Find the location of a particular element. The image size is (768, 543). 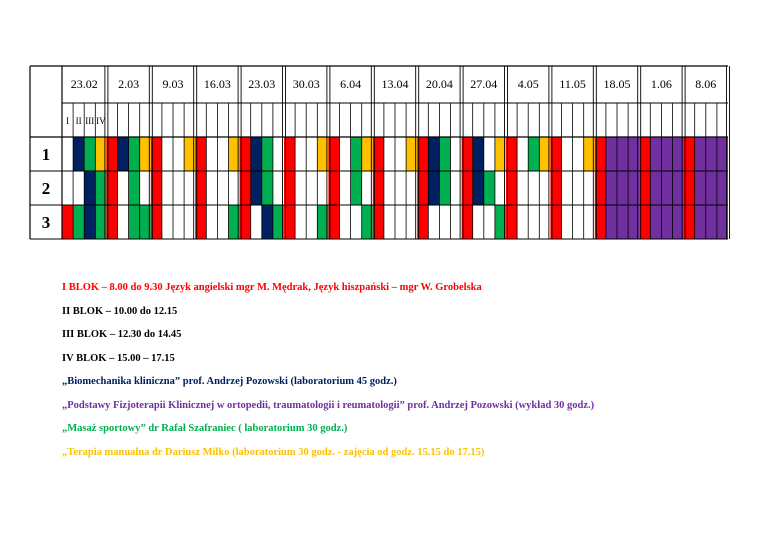

session-cell-30.03-IV-row3 is located at coordinates (323, 222).